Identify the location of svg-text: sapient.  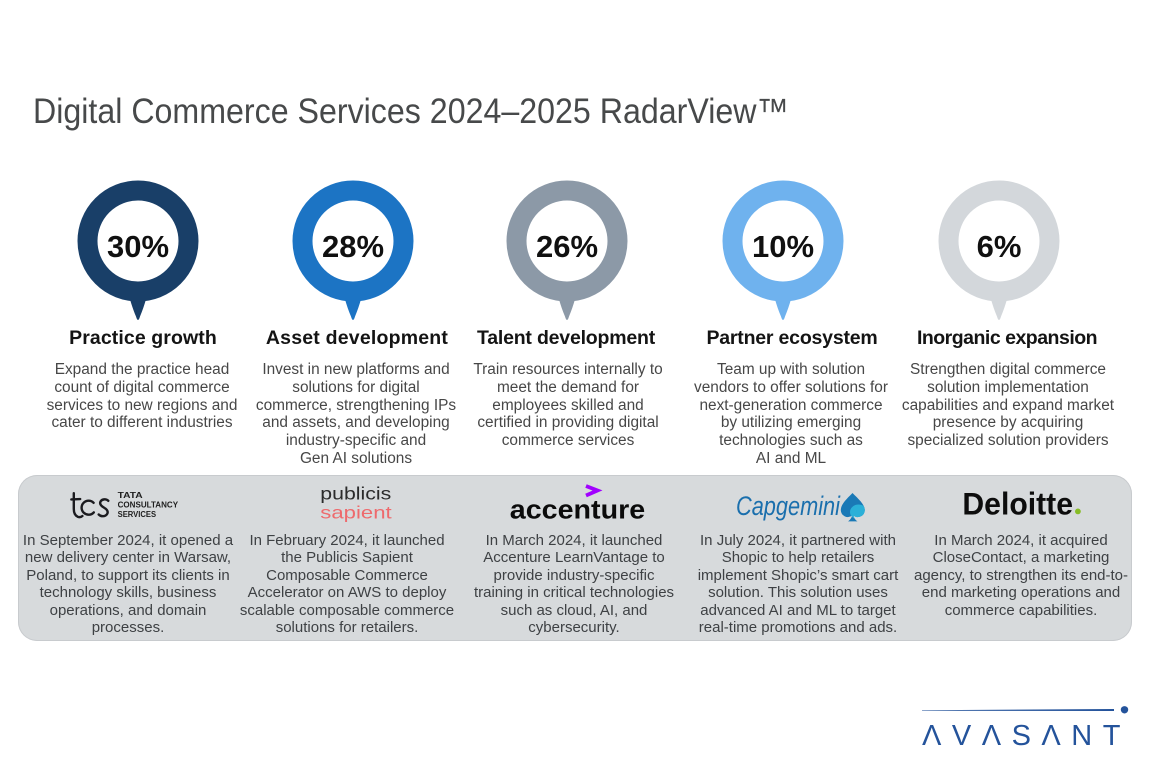
(356, 513).